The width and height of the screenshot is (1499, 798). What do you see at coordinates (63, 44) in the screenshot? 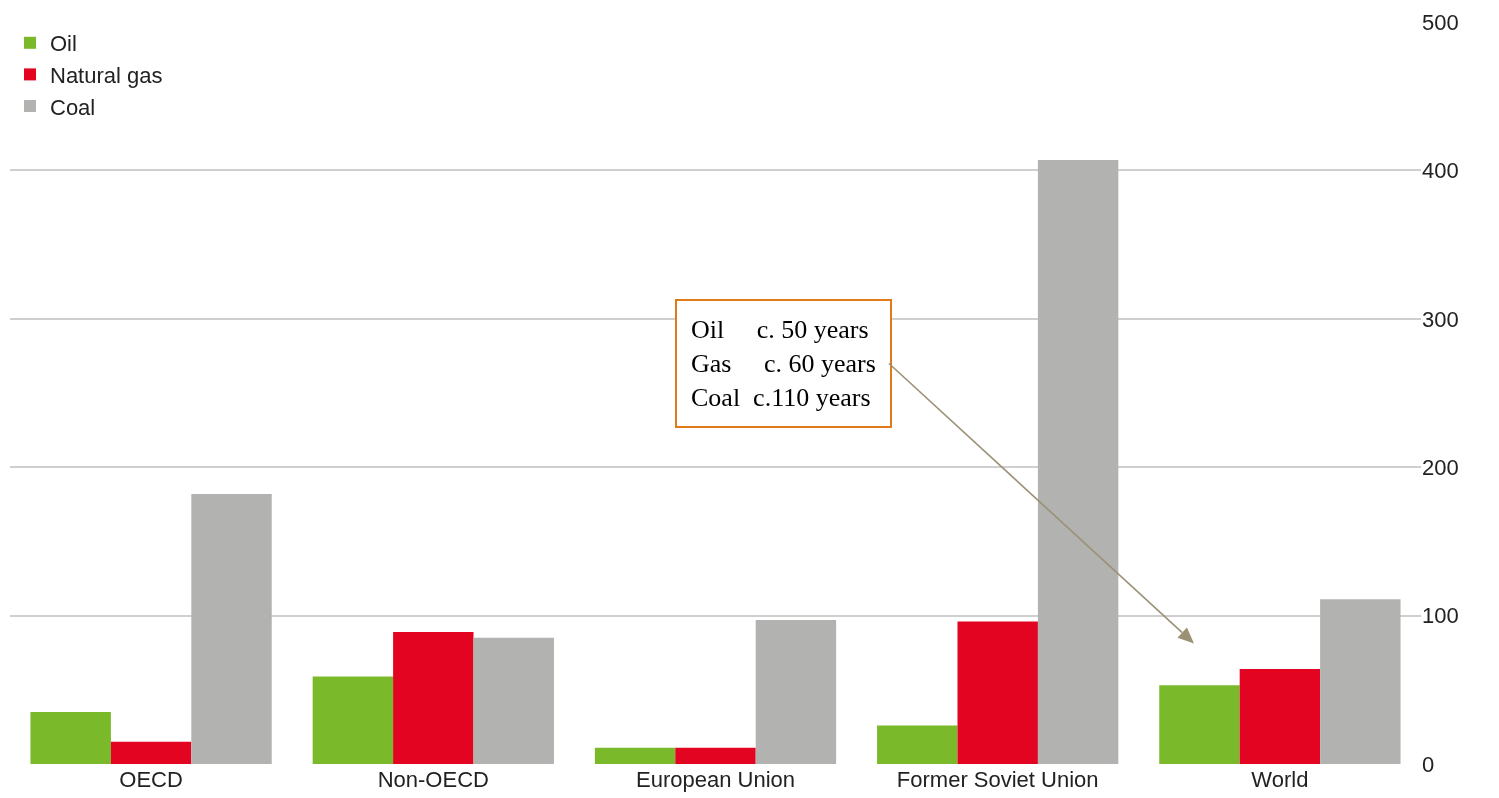
I see `legend-label: Oil` at bounding box center [63, 44].